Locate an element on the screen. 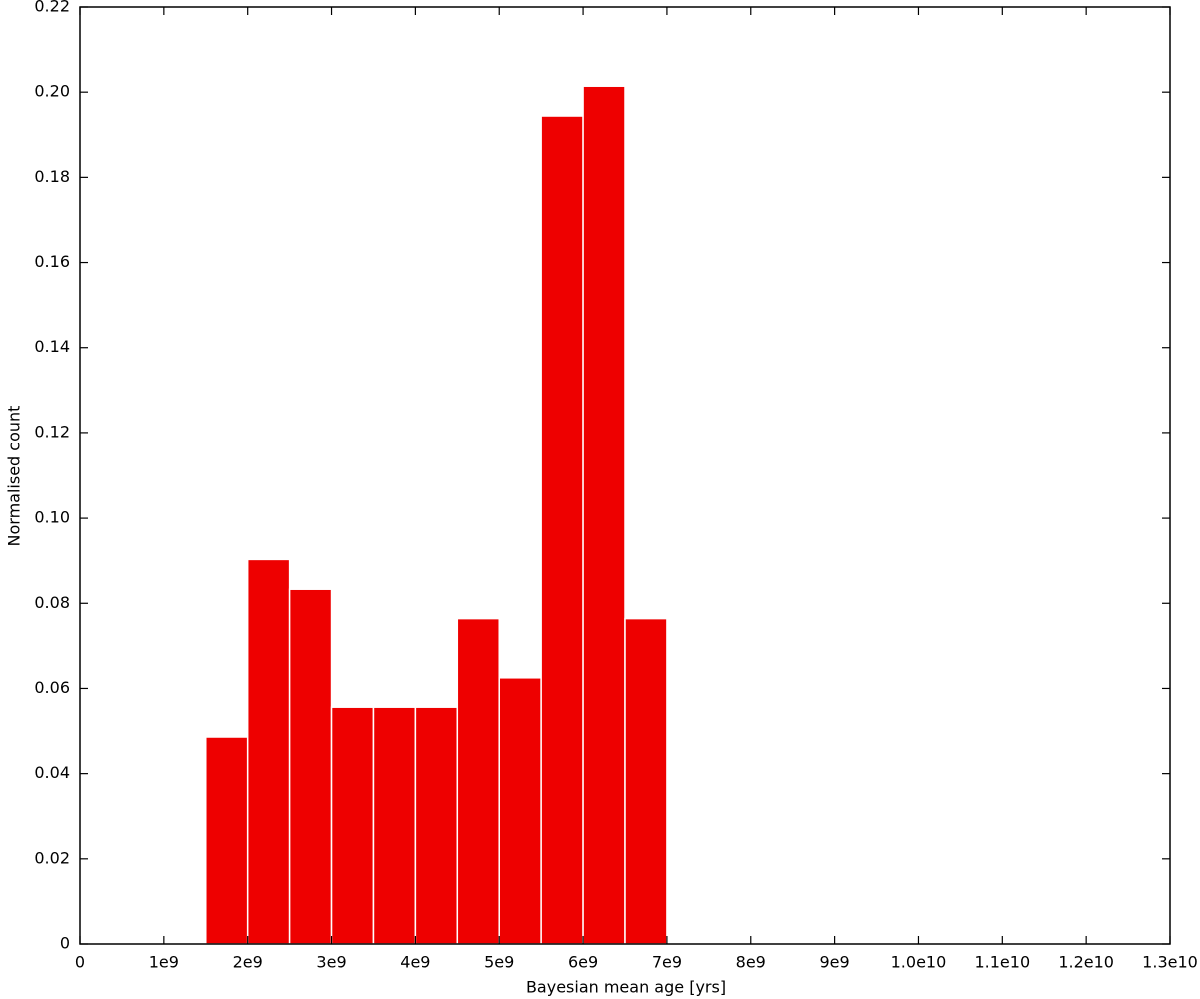 The height and width of the screenshot is (999, 1200). x-tick-label: 7e9 is located at coordinates (667, 962).